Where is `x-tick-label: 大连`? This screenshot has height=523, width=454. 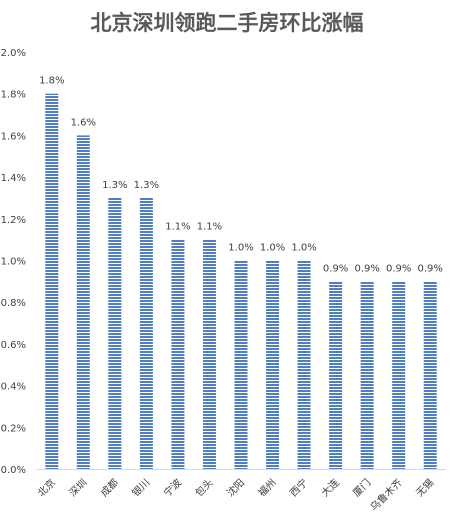
x-tick-label: 大连 is located at coordinates (329, 487).